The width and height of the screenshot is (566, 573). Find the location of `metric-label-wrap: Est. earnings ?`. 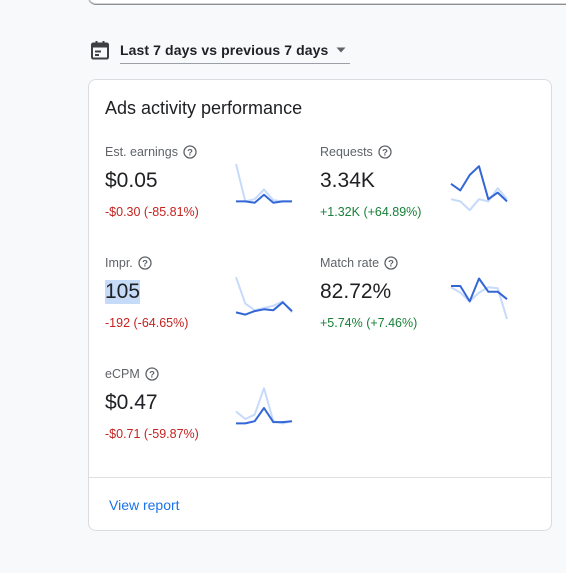

metric-label-wrap: Est. earnings ? is located at coordinates (151, 152).